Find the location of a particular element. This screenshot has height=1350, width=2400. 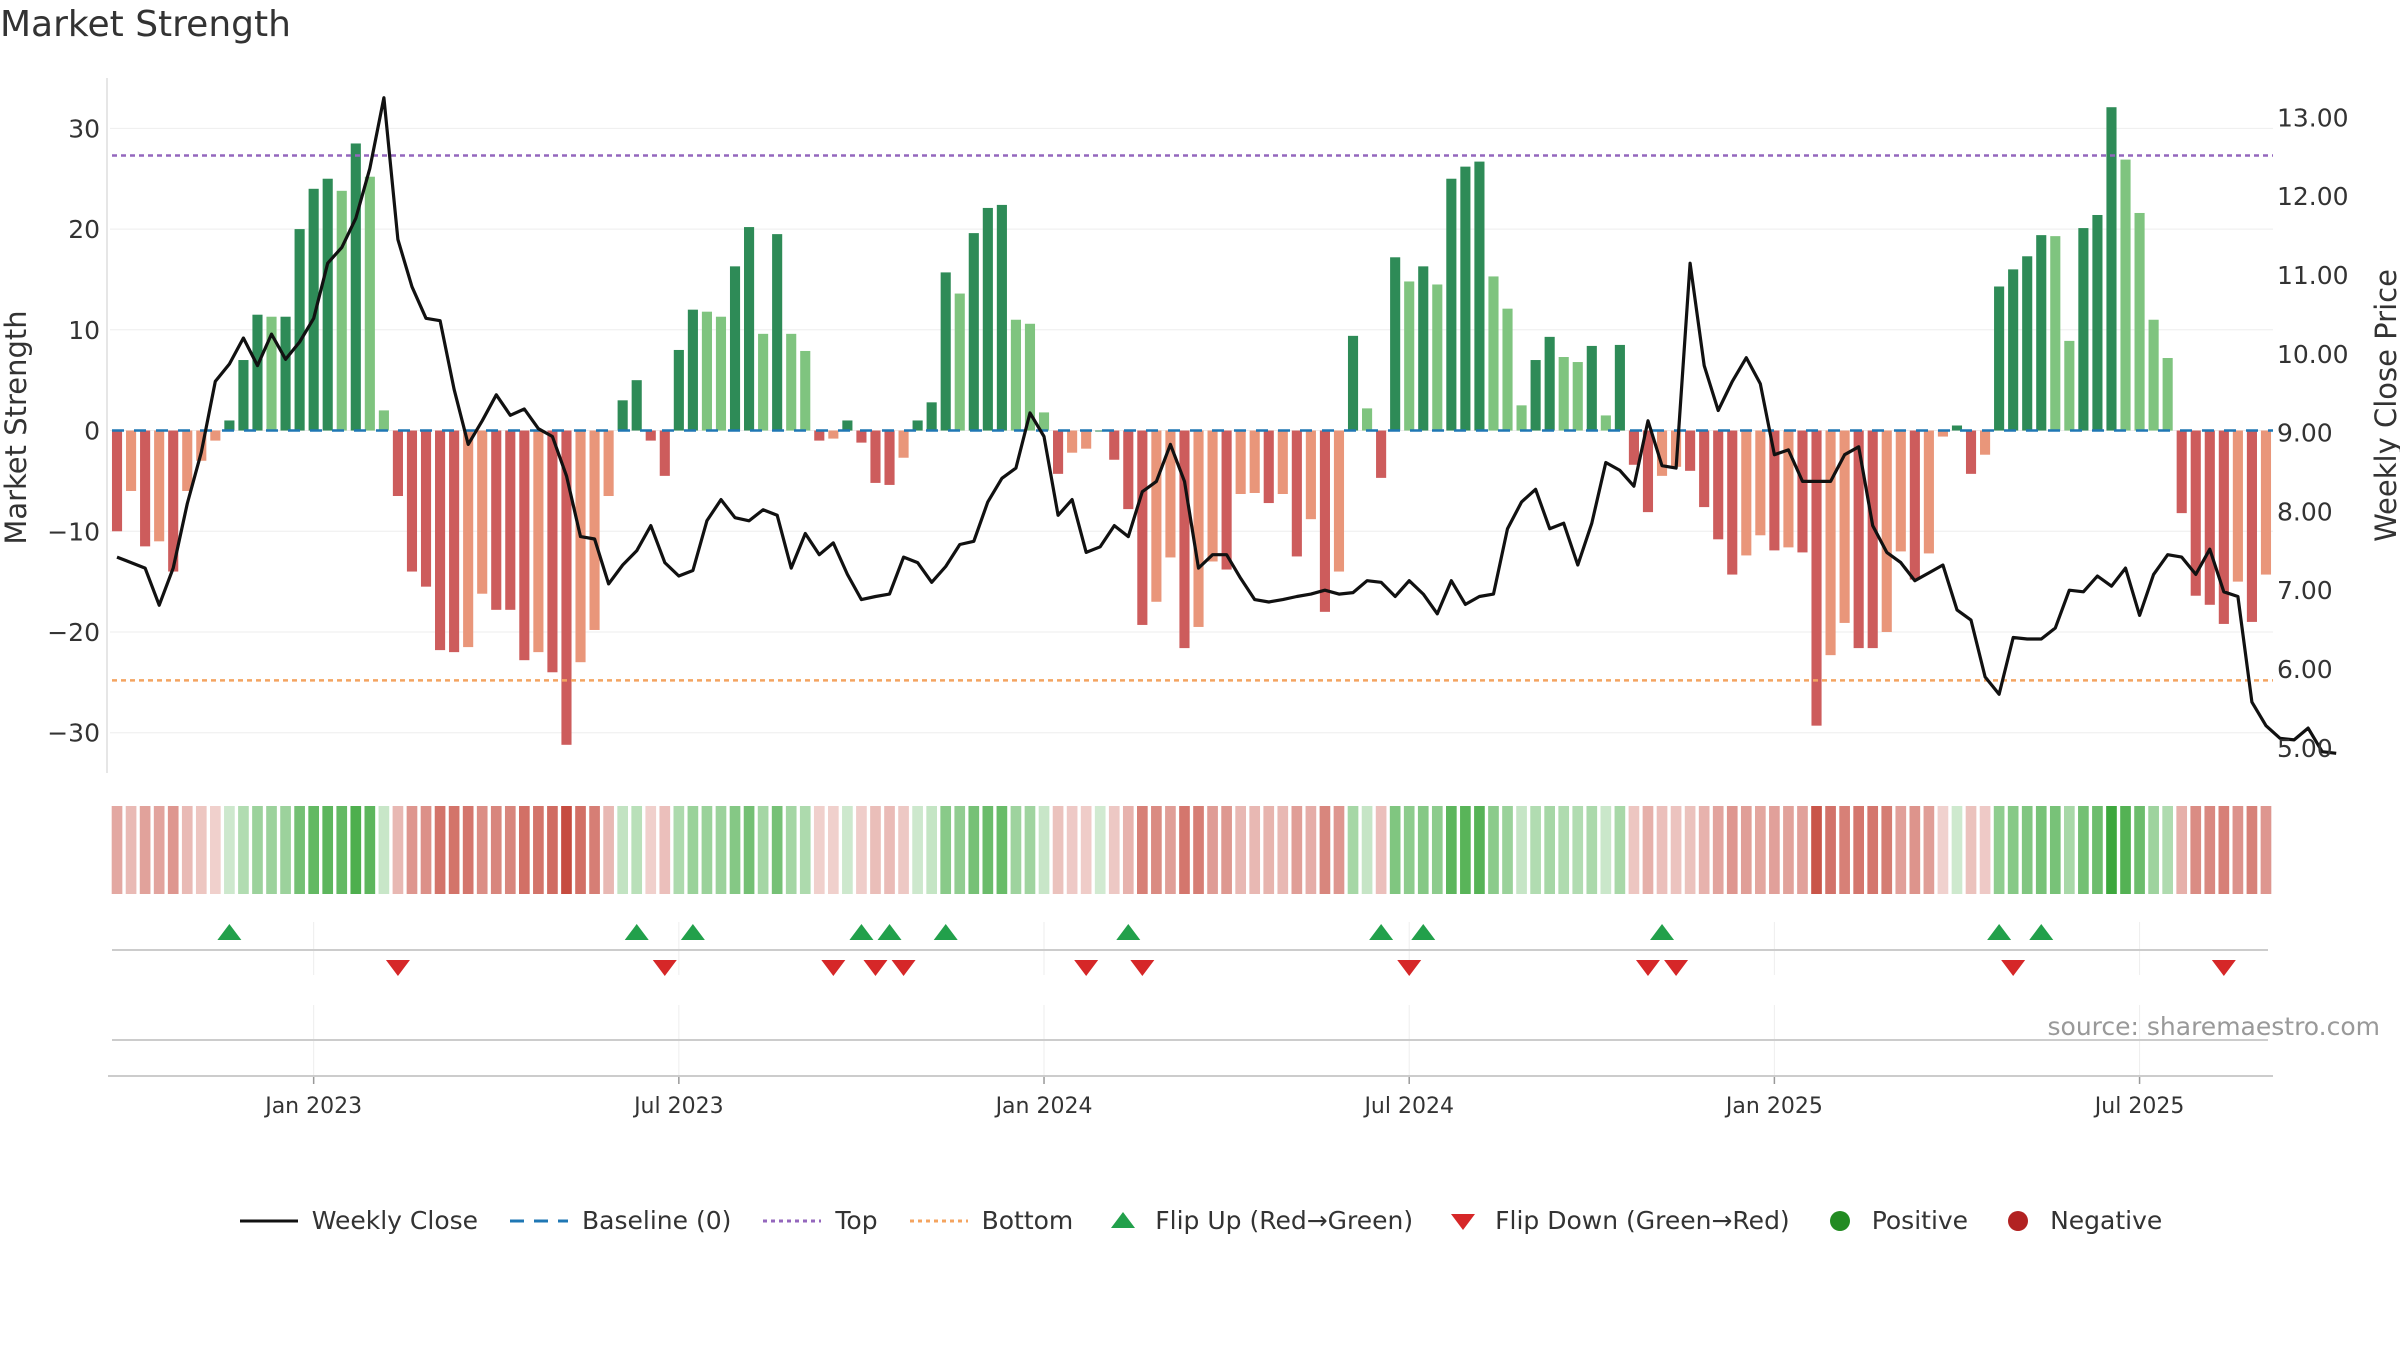

legend-label: Bottom is located at coordinates (1027, 1220).